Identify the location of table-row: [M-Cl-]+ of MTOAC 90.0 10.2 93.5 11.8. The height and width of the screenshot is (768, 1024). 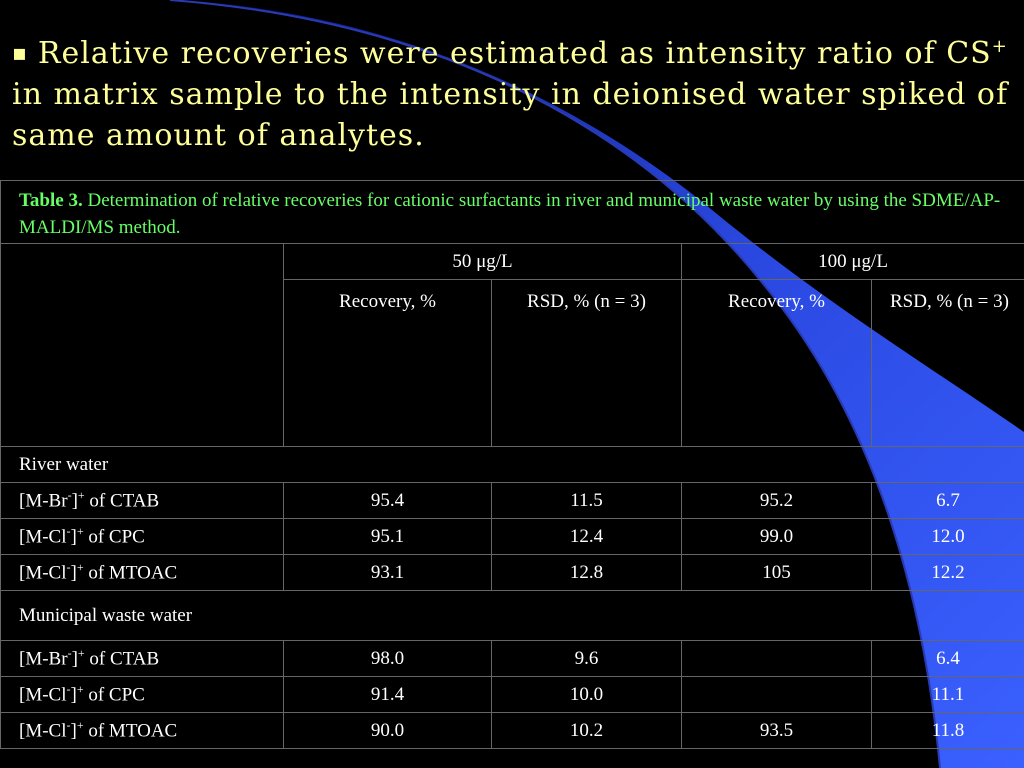
(512, 730).